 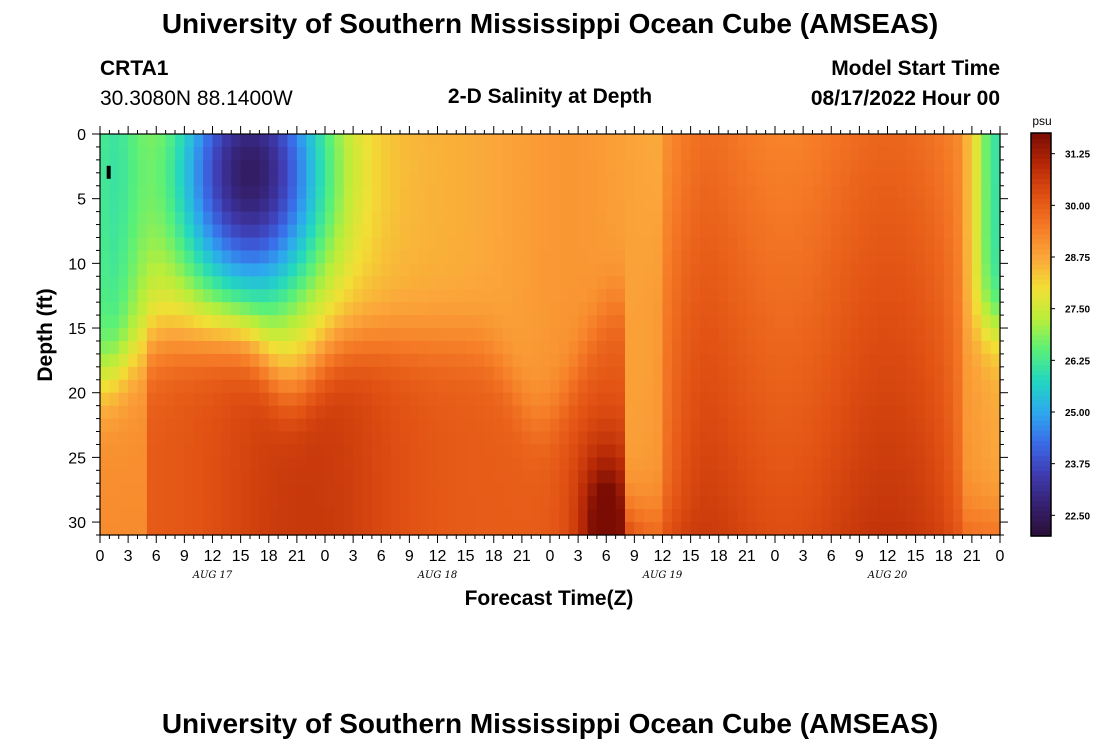 I want to click on colorbar-tick-label: 30.00, so click(x=1077, y=206).